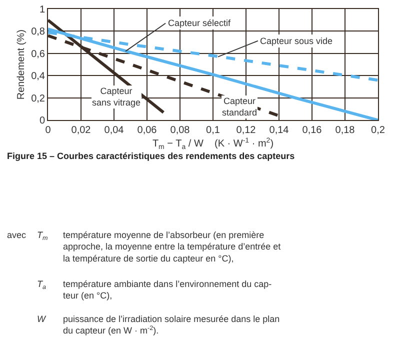 Image resolution: width=400 pixels, height=356 pixels. I want to click on annotation: Capteur sélectif, so click(200, 23).